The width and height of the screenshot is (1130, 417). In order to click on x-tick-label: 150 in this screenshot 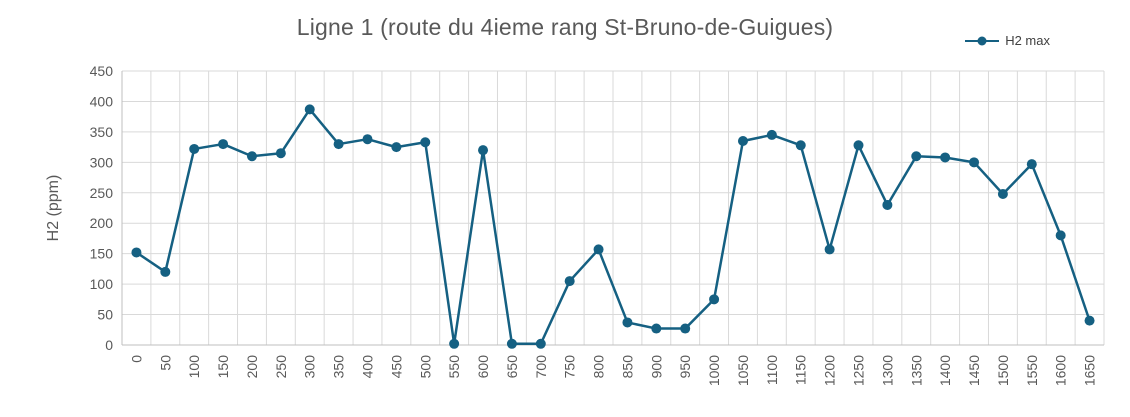, I will do `click(223, 367)`.